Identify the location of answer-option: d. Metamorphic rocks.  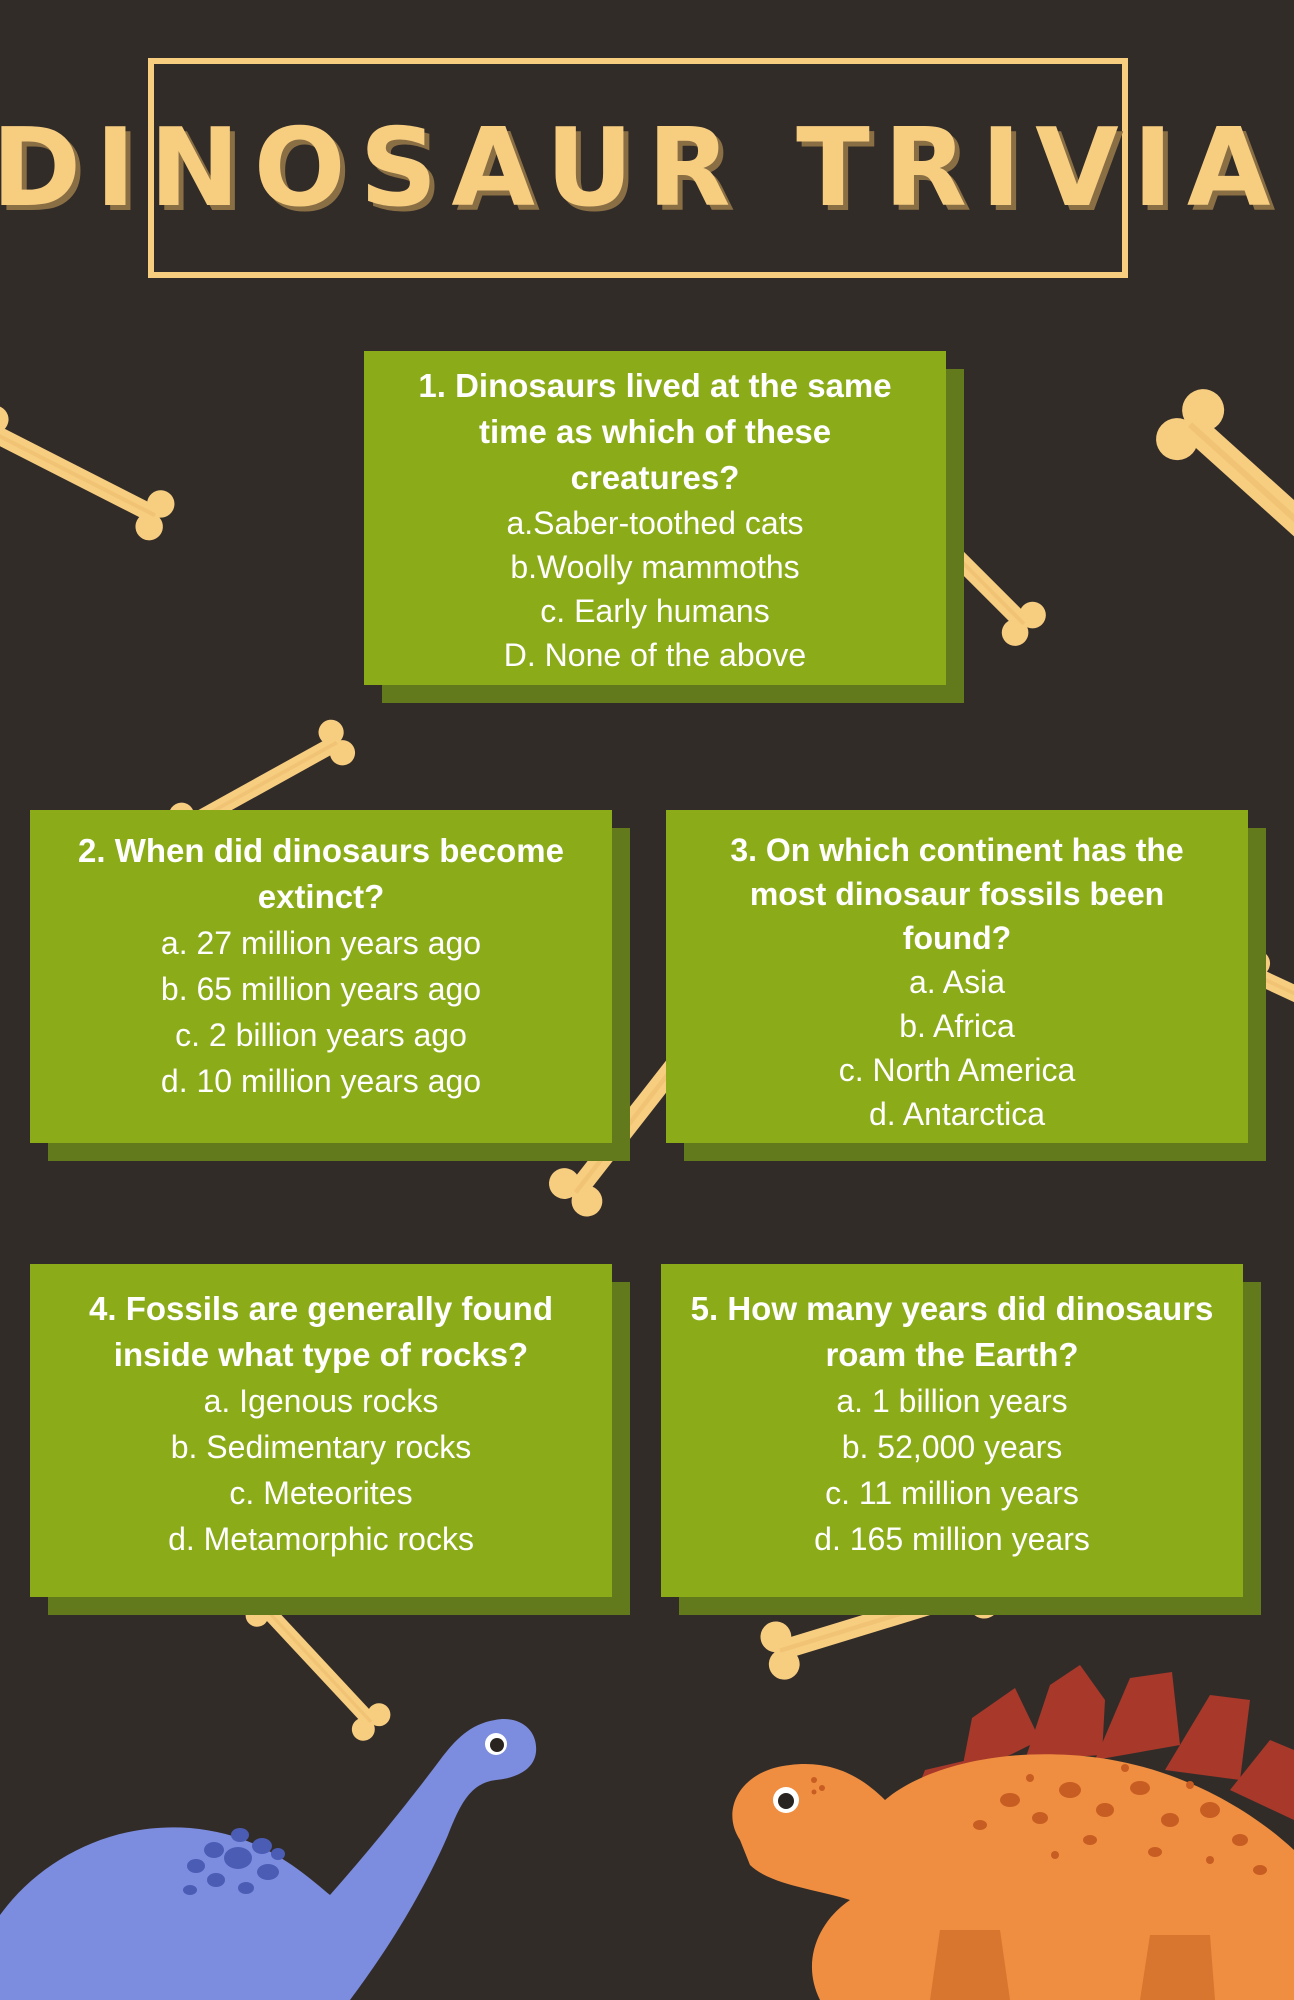
(321, 1539).